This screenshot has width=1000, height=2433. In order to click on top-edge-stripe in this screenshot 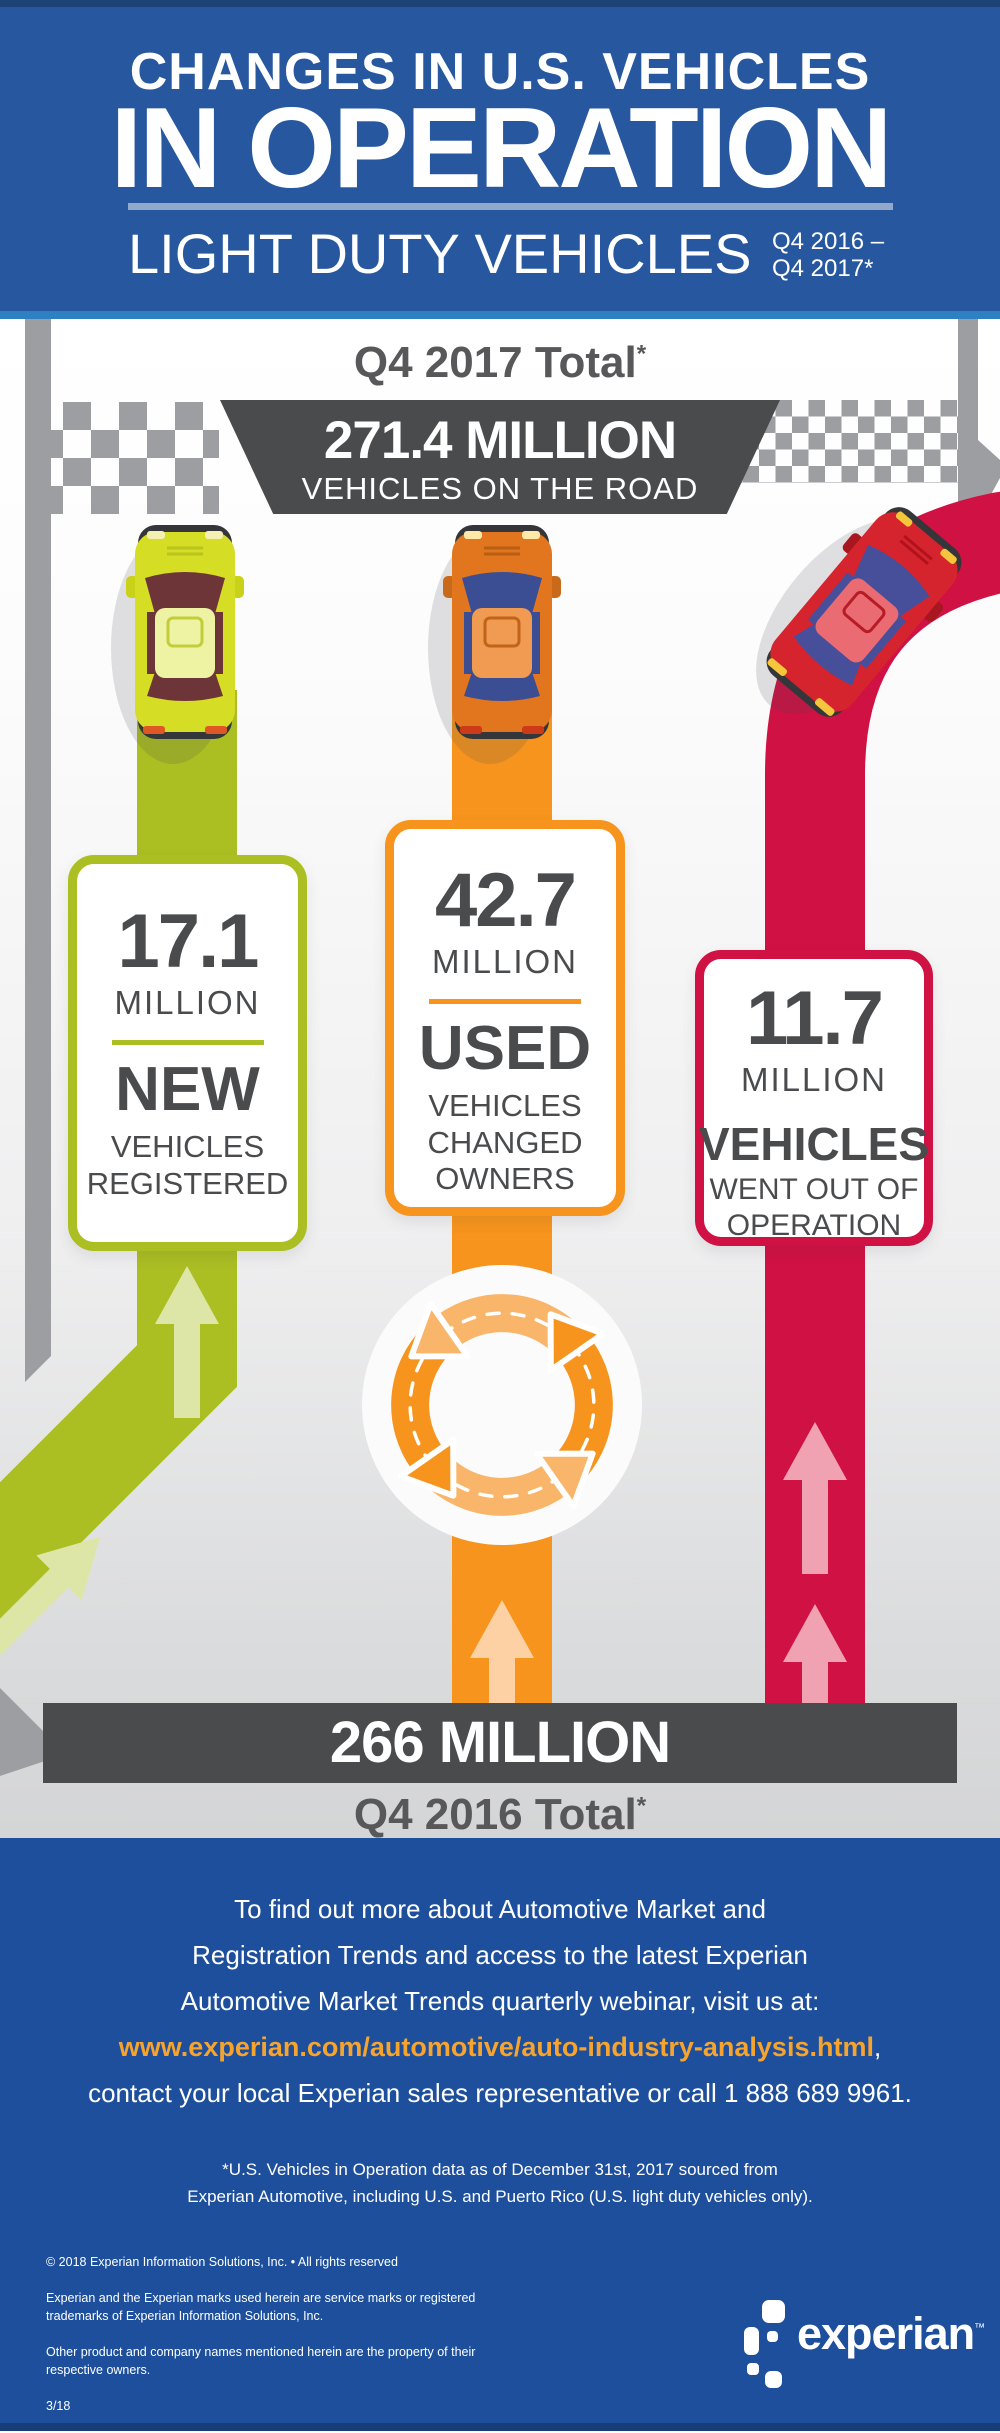, I will do `click(500, 3)`.